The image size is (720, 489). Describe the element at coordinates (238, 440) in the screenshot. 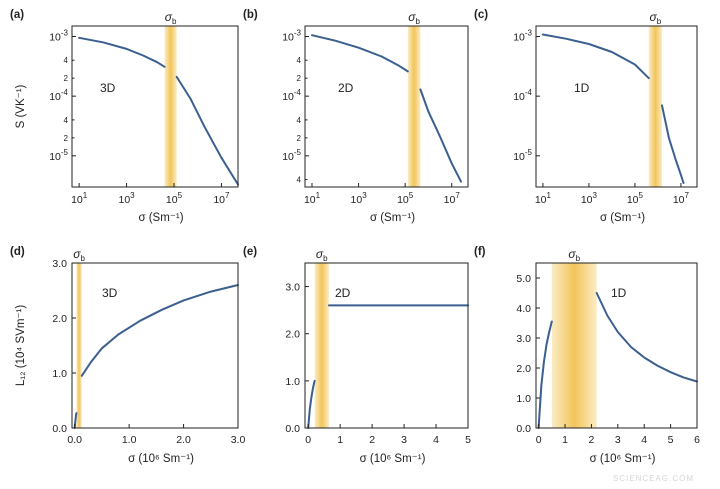

I see `x-tick-label: 3.0` at that location.